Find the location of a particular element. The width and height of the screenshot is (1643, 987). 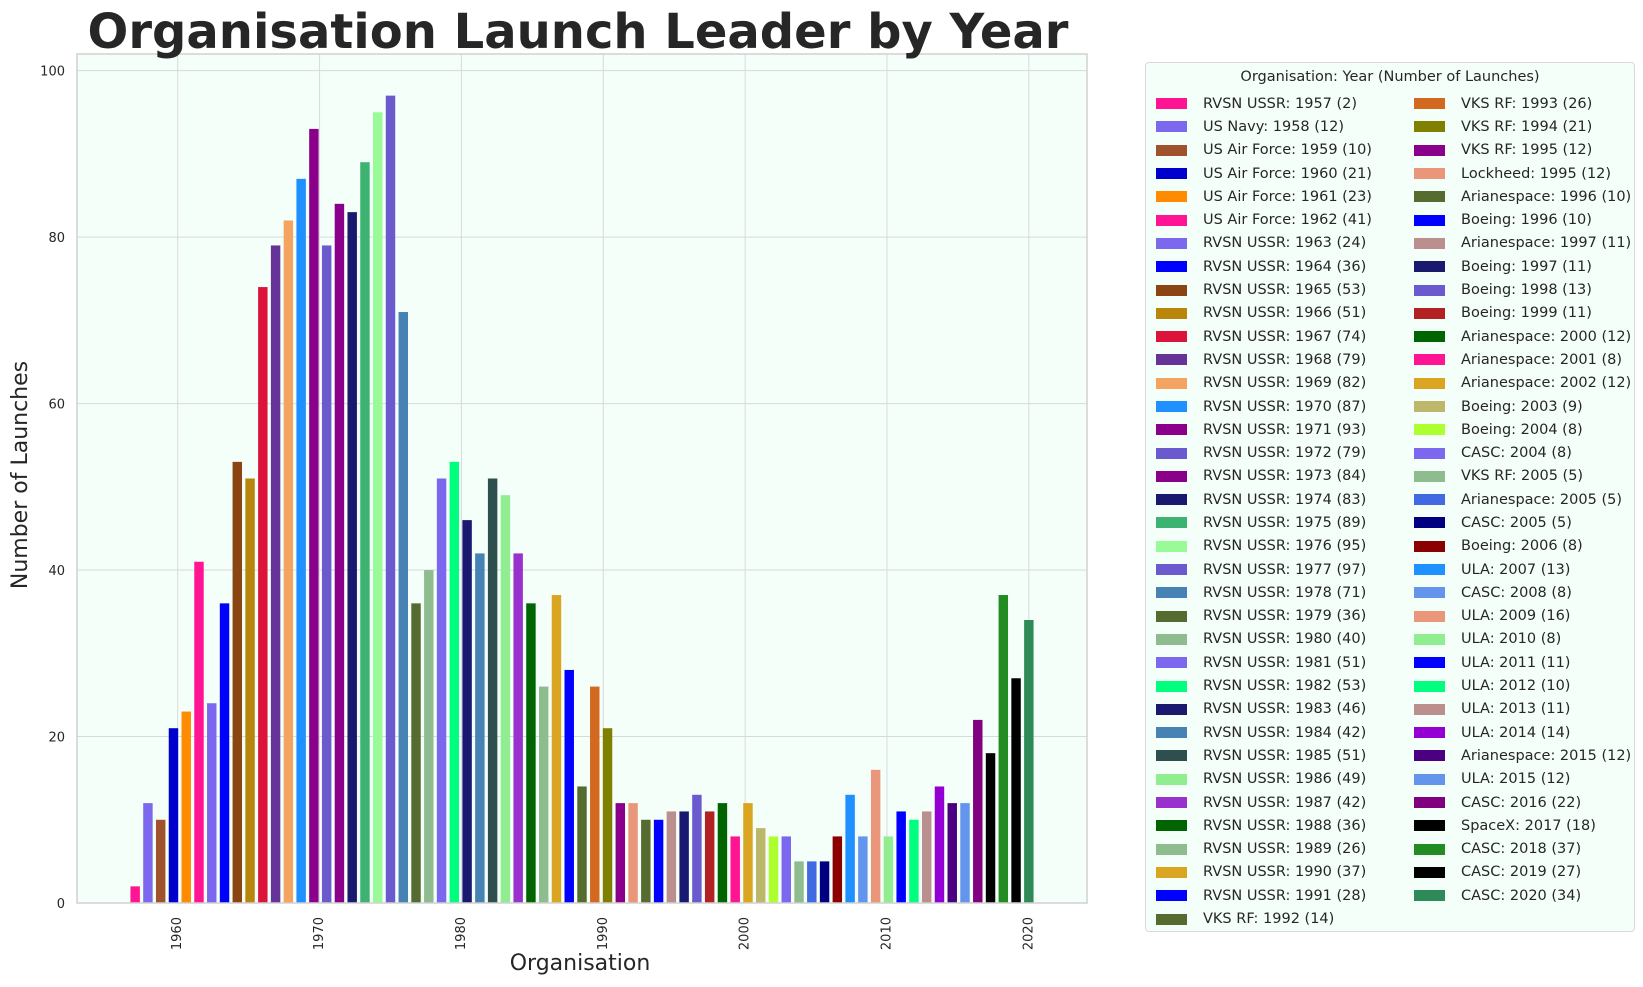

legend-label: VKS RF: 1993 (26) is located at coordinates (1527, 103).